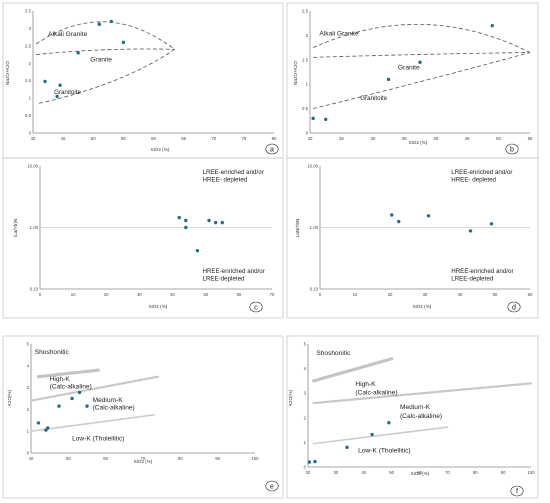 The height and width of the screenshot is (503, 550). What do you see at coordinates (467, 138) in the screenshot?
I see `x-tick-label: 45` at bounding box center [467, 138].